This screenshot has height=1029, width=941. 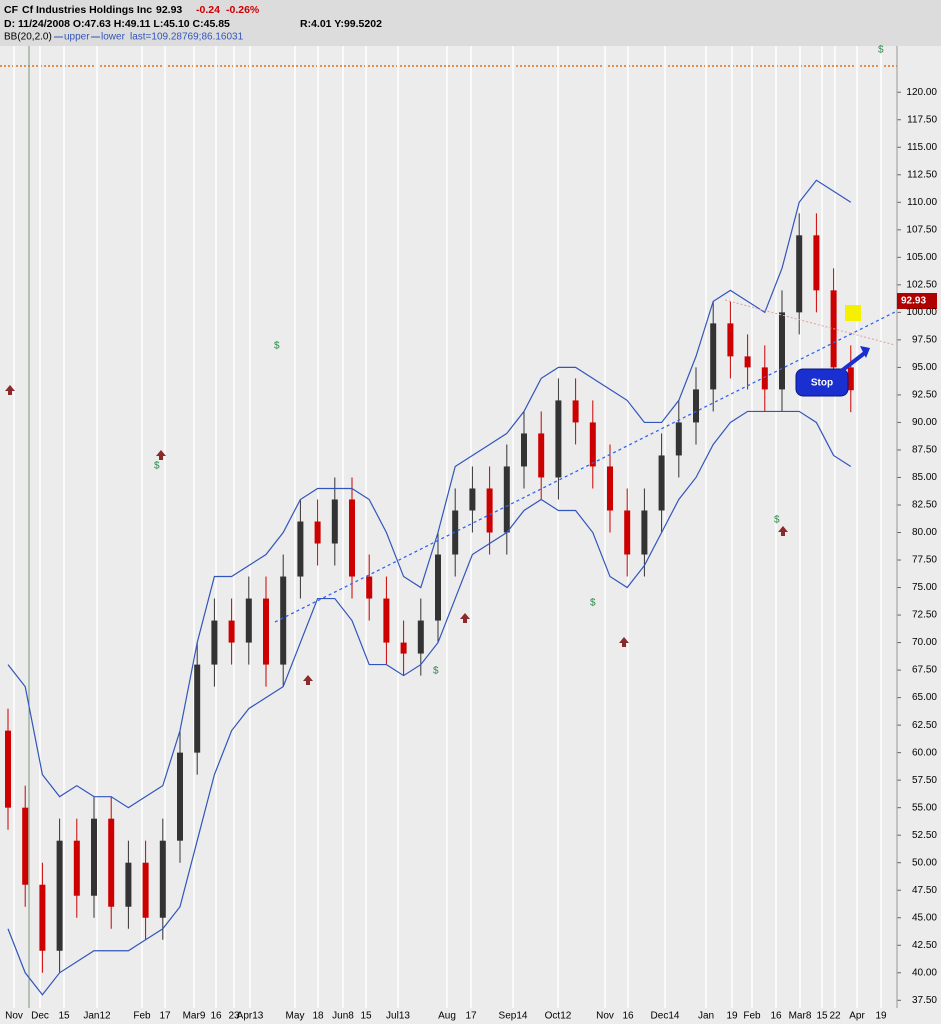 What do you see at coordinates (471, 1016) in the screenshot?
I see `x-tick-label: 17` at bounding box center [471, 1016].